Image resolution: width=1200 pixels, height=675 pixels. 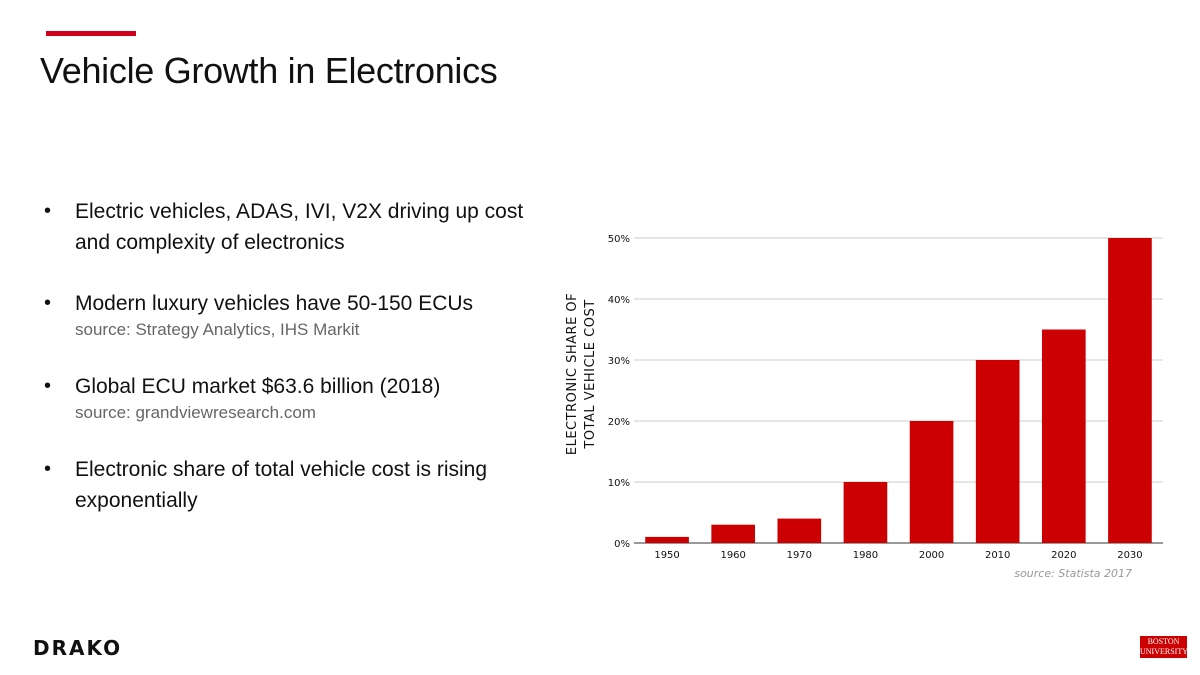 What do you see at coordinates (799, 530) in the screenshot?
I see `bar-1970` at bounding box center [799, 530].